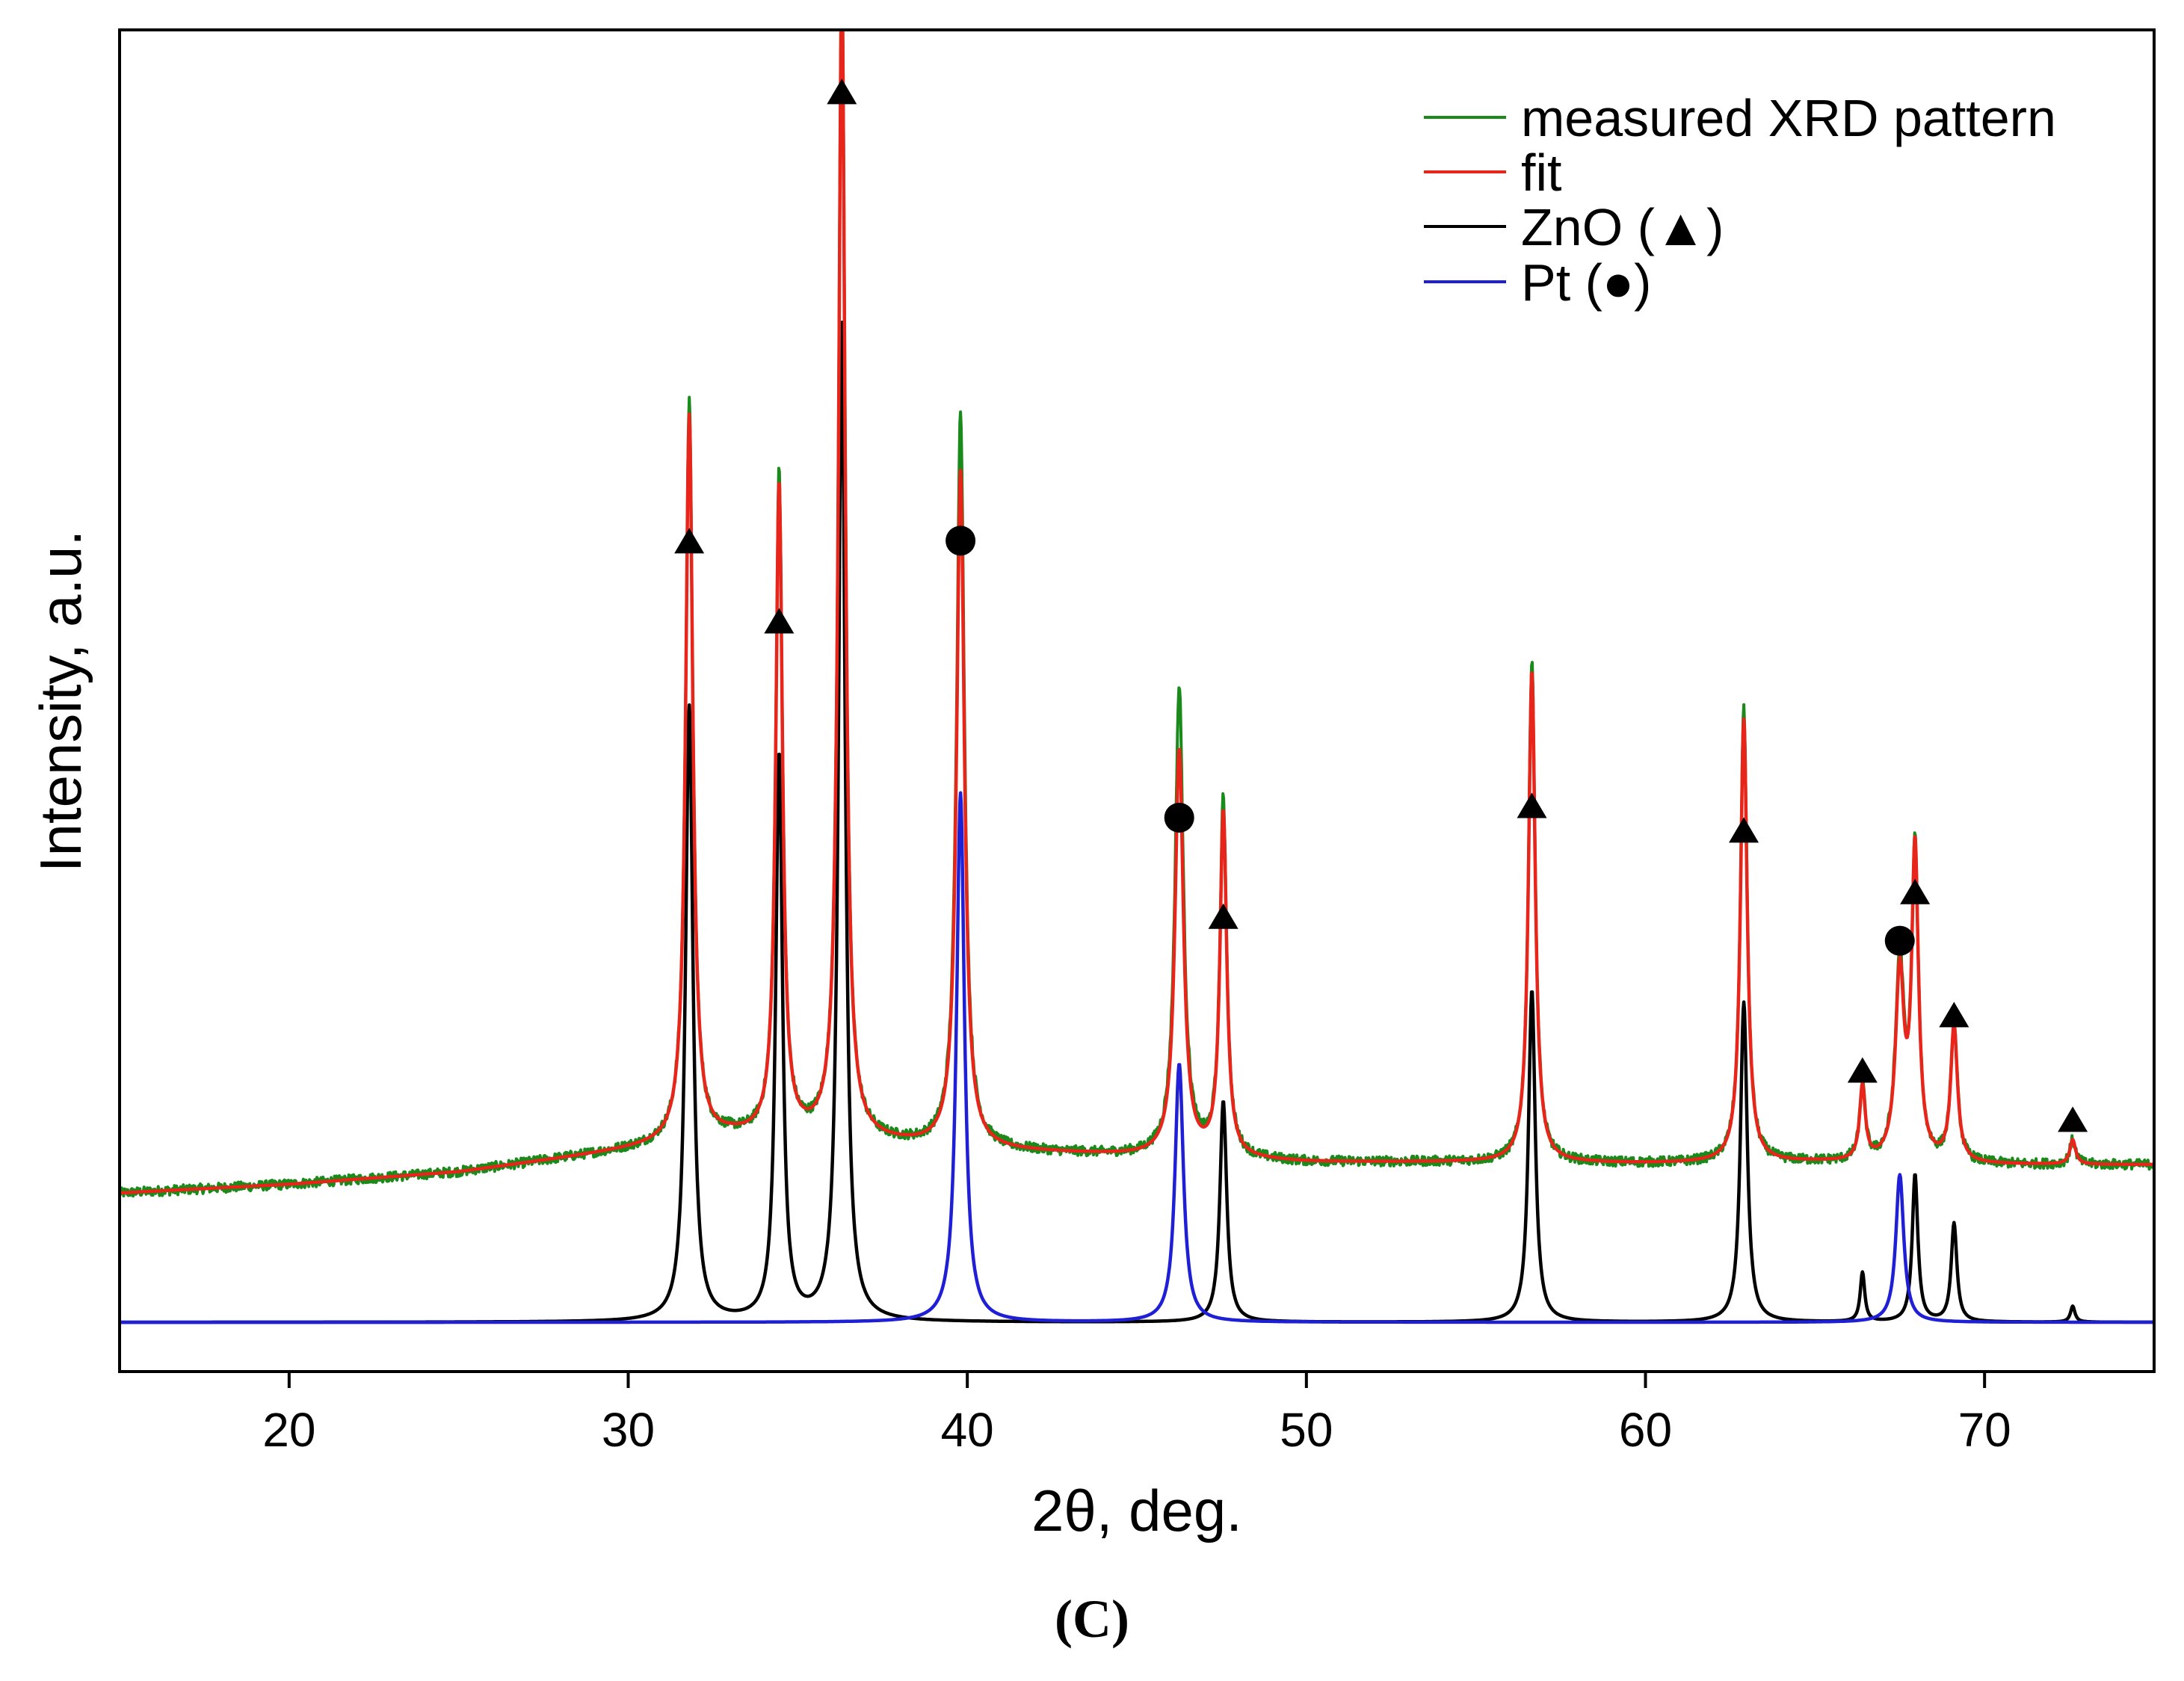  Describe the element at coordinates (1586, 282) in the screenshot. I see `legend-label-pt: Pt (●)` at that location.